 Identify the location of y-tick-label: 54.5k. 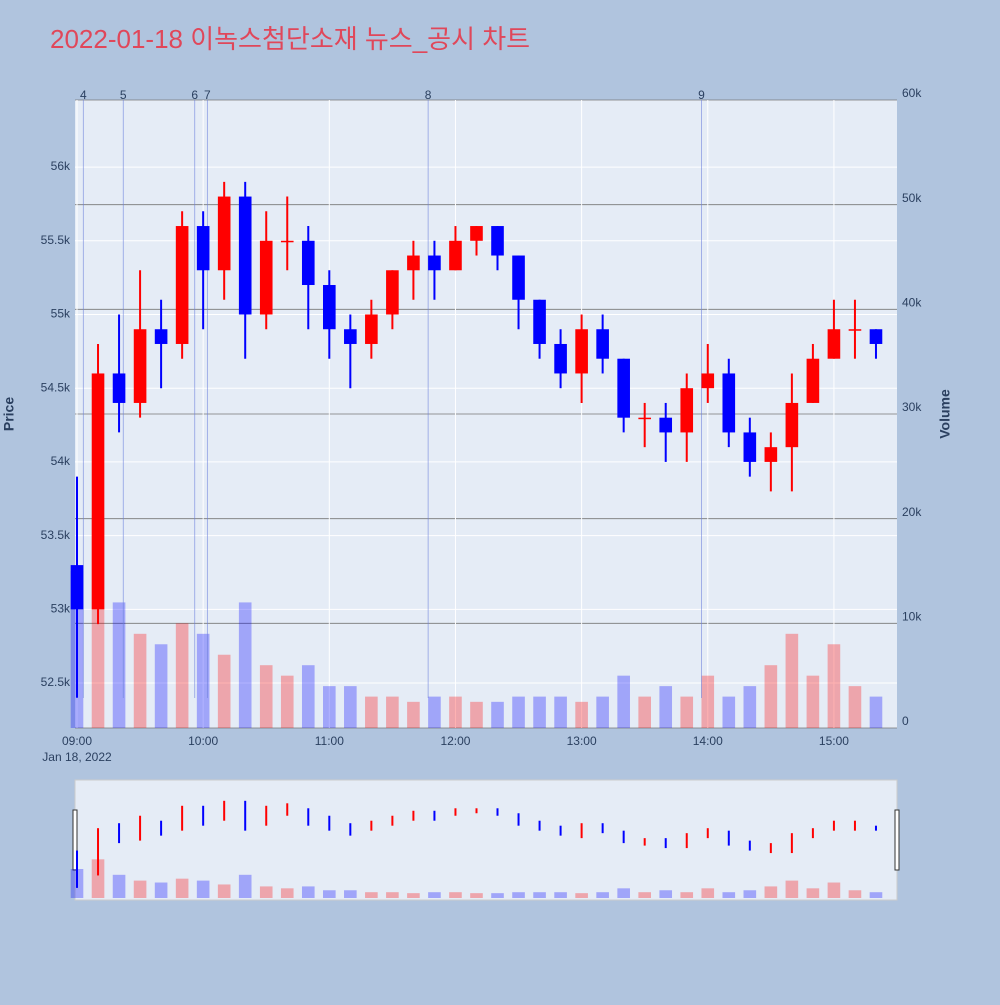
(56, 387).